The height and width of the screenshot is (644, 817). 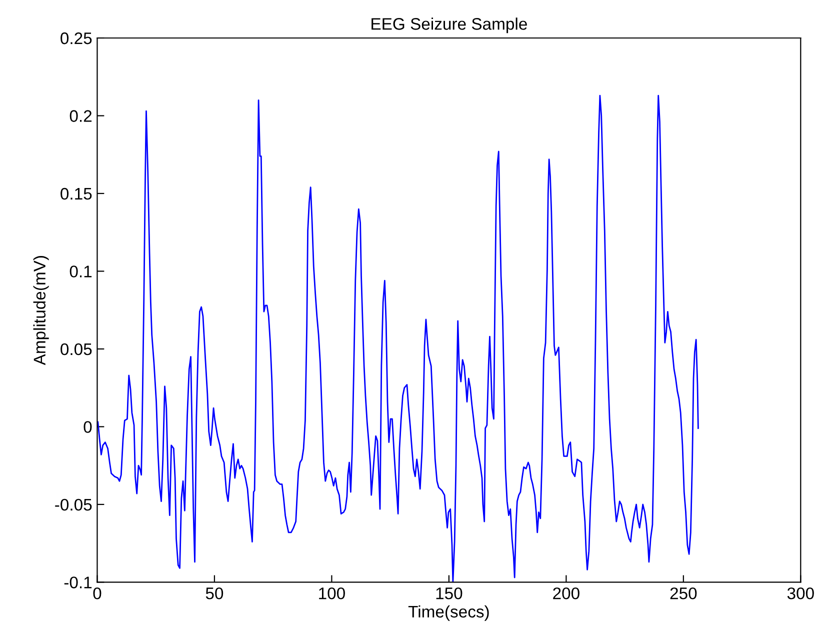 I want to click on y-tick-label: 0, so click(x=88, y=427).